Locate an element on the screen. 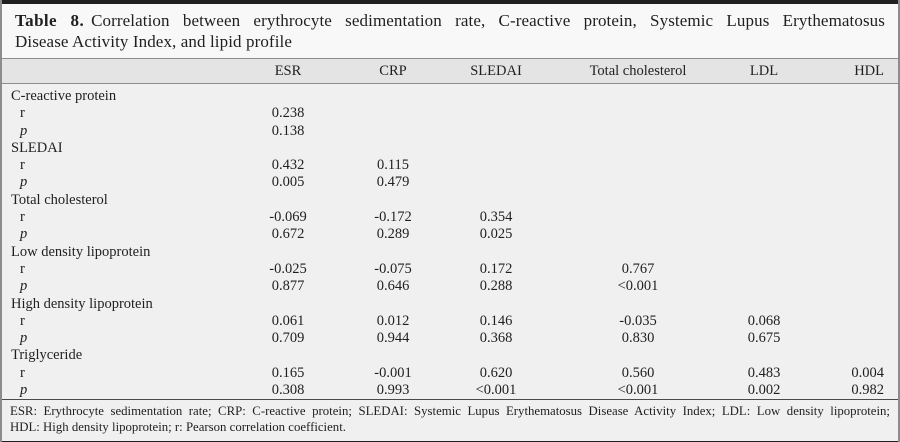 Image resolution: width=900 pixels, height=442 pixels. stat-row-p: p 0.005 0.479 is located at coordinates (450, 182).